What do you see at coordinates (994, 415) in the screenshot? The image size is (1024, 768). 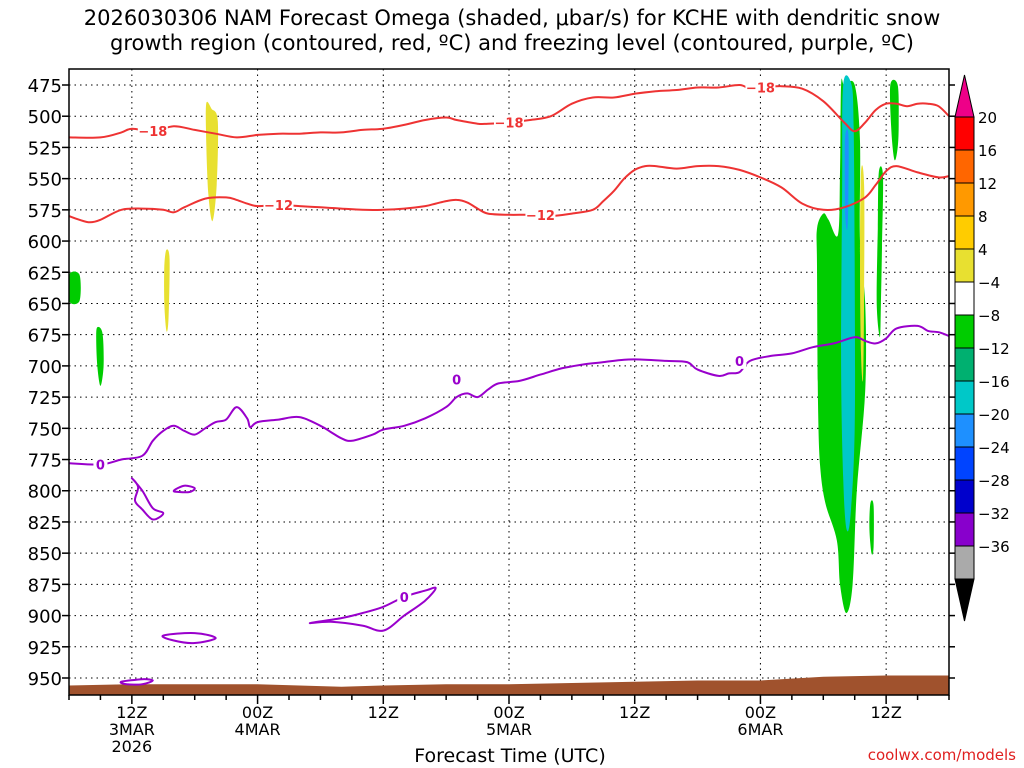 I see `colorbar-label: −20` at bounding box center [994, 415].